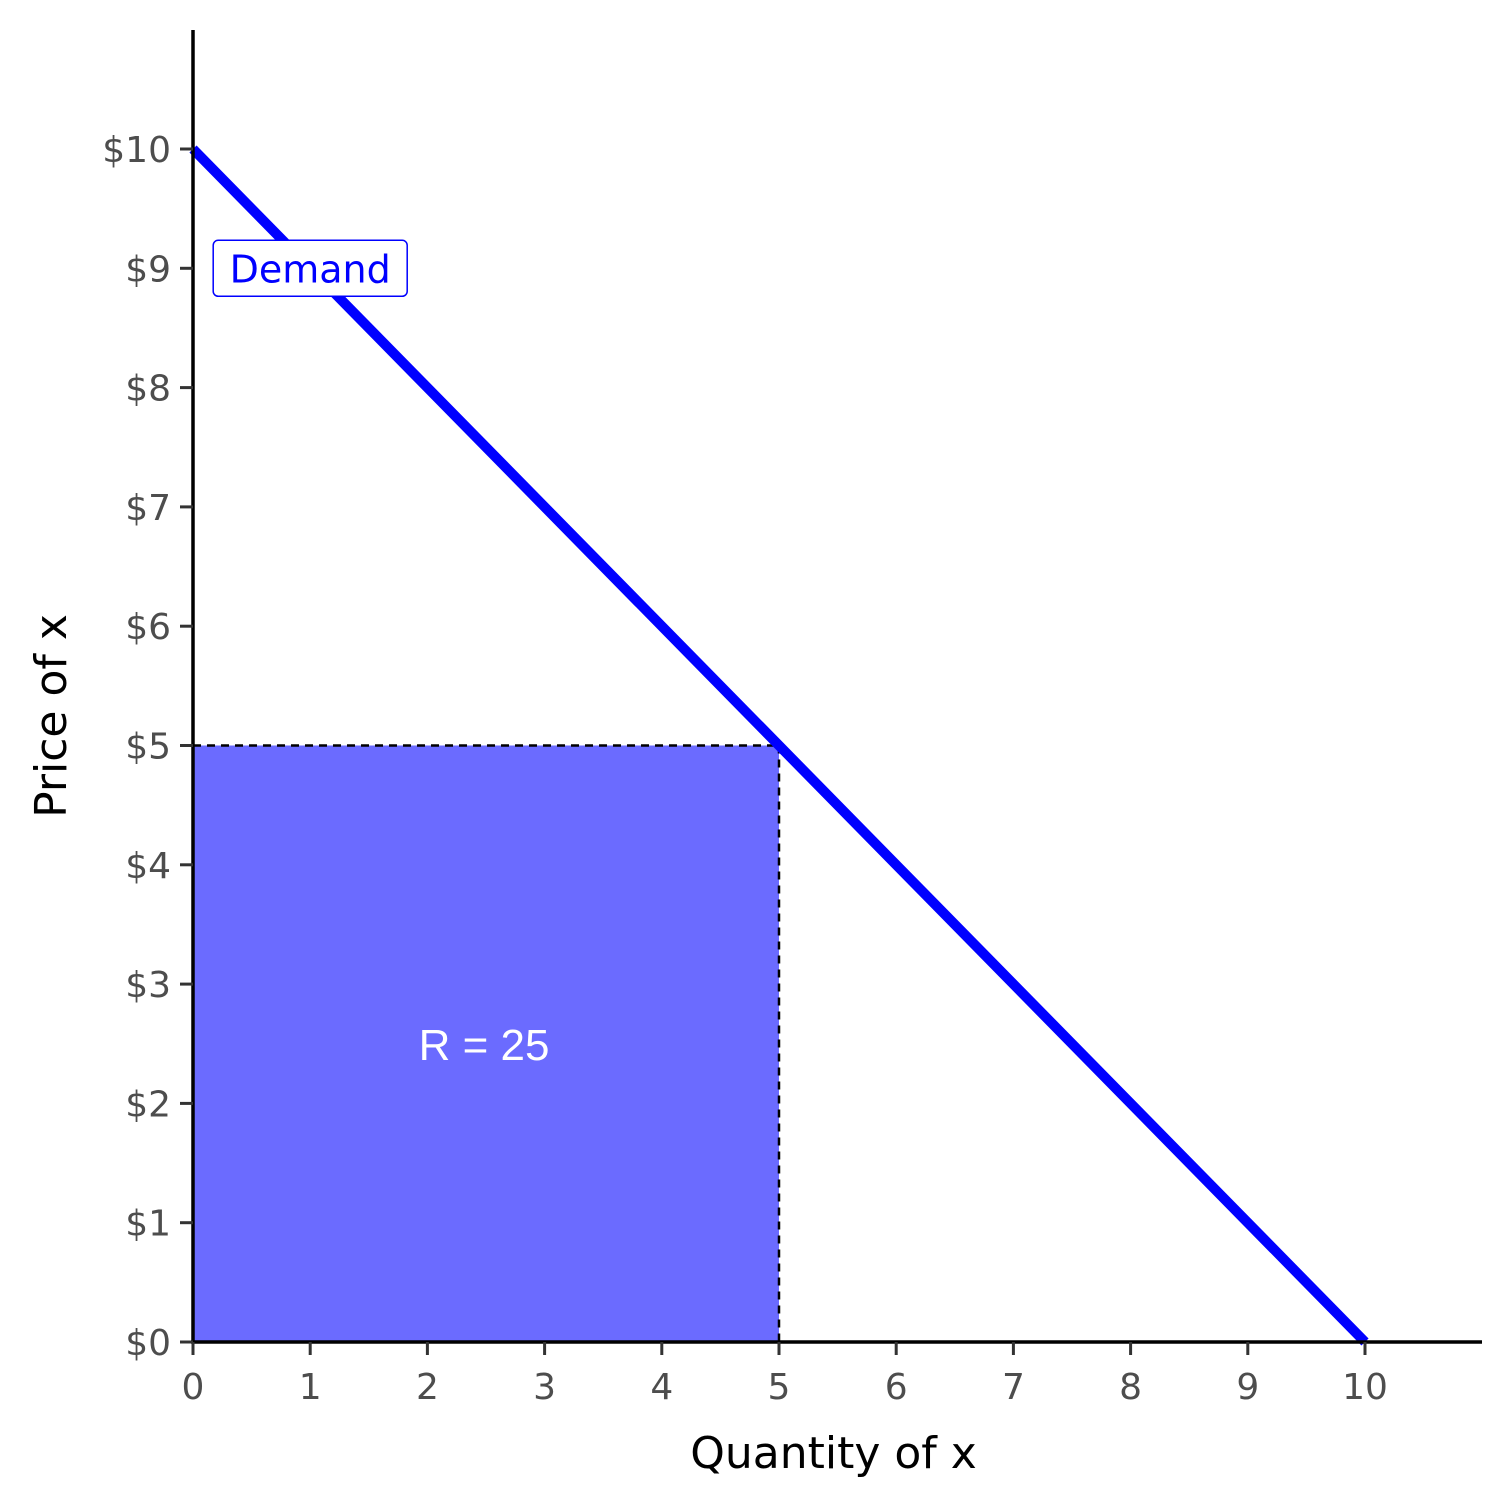 The width and height of the screenshot is (1512, 1512). What do you see at coordinates (544, 1387) in the screenshot?
I see `x-tick-label: 3` at bounding box center [544, 1387].